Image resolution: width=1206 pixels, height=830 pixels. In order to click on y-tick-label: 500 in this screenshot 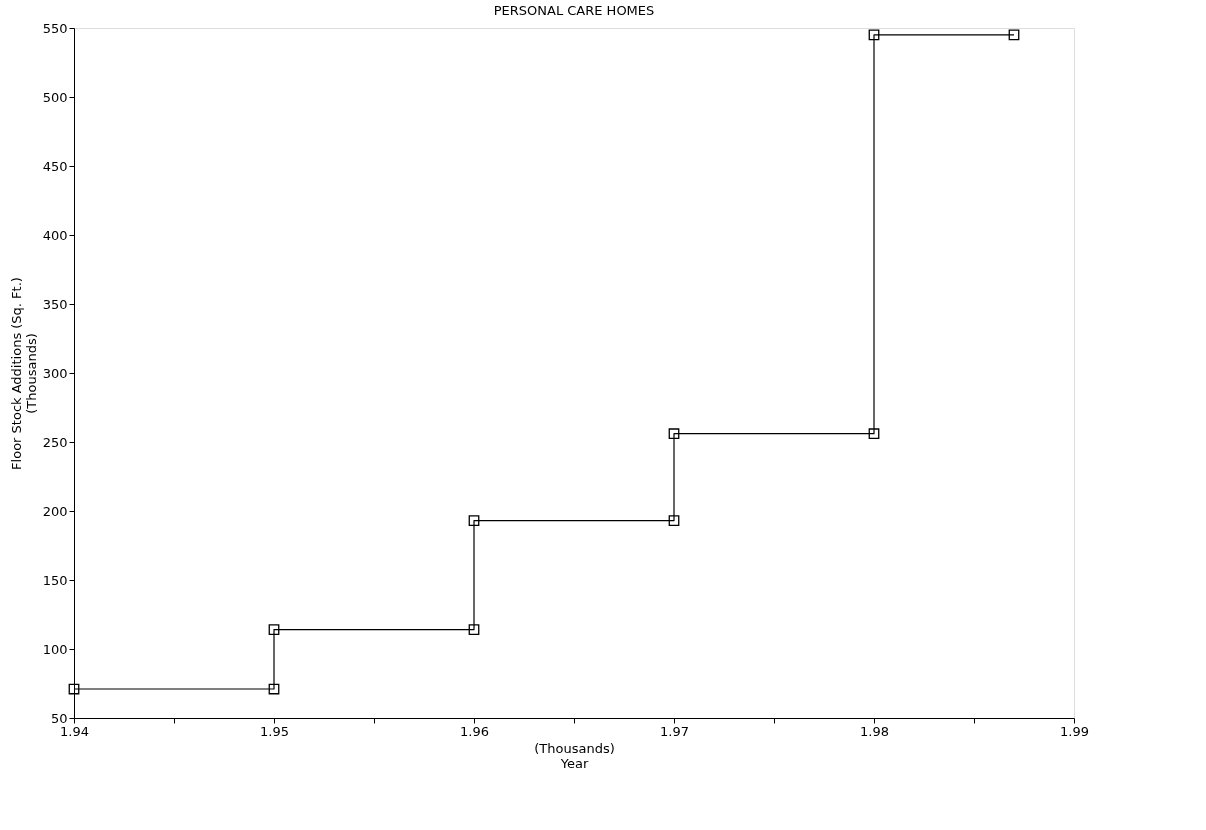, I will do `click(55, 97)`.